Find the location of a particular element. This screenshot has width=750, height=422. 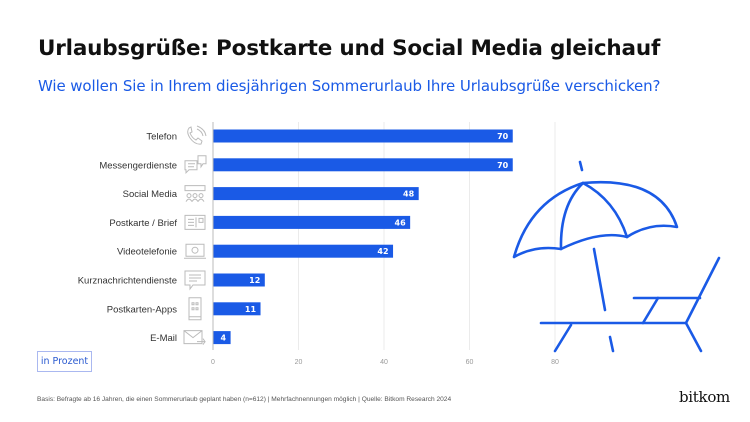

bitkom-logo: bitkom is located at coordinates (704, 397).